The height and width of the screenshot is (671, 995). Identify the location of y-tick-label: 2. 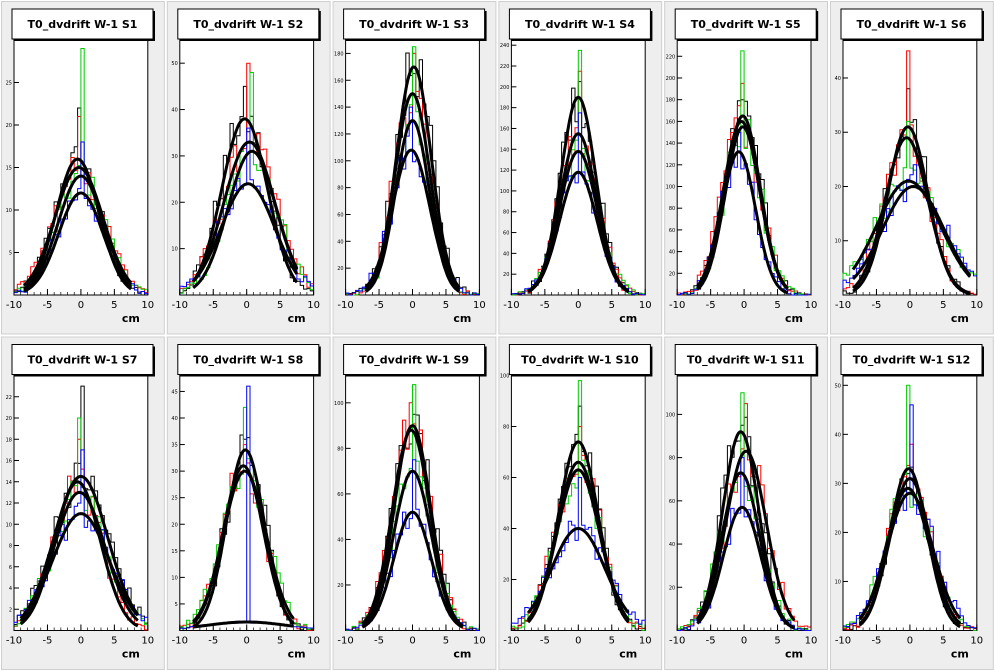
(10, 610).